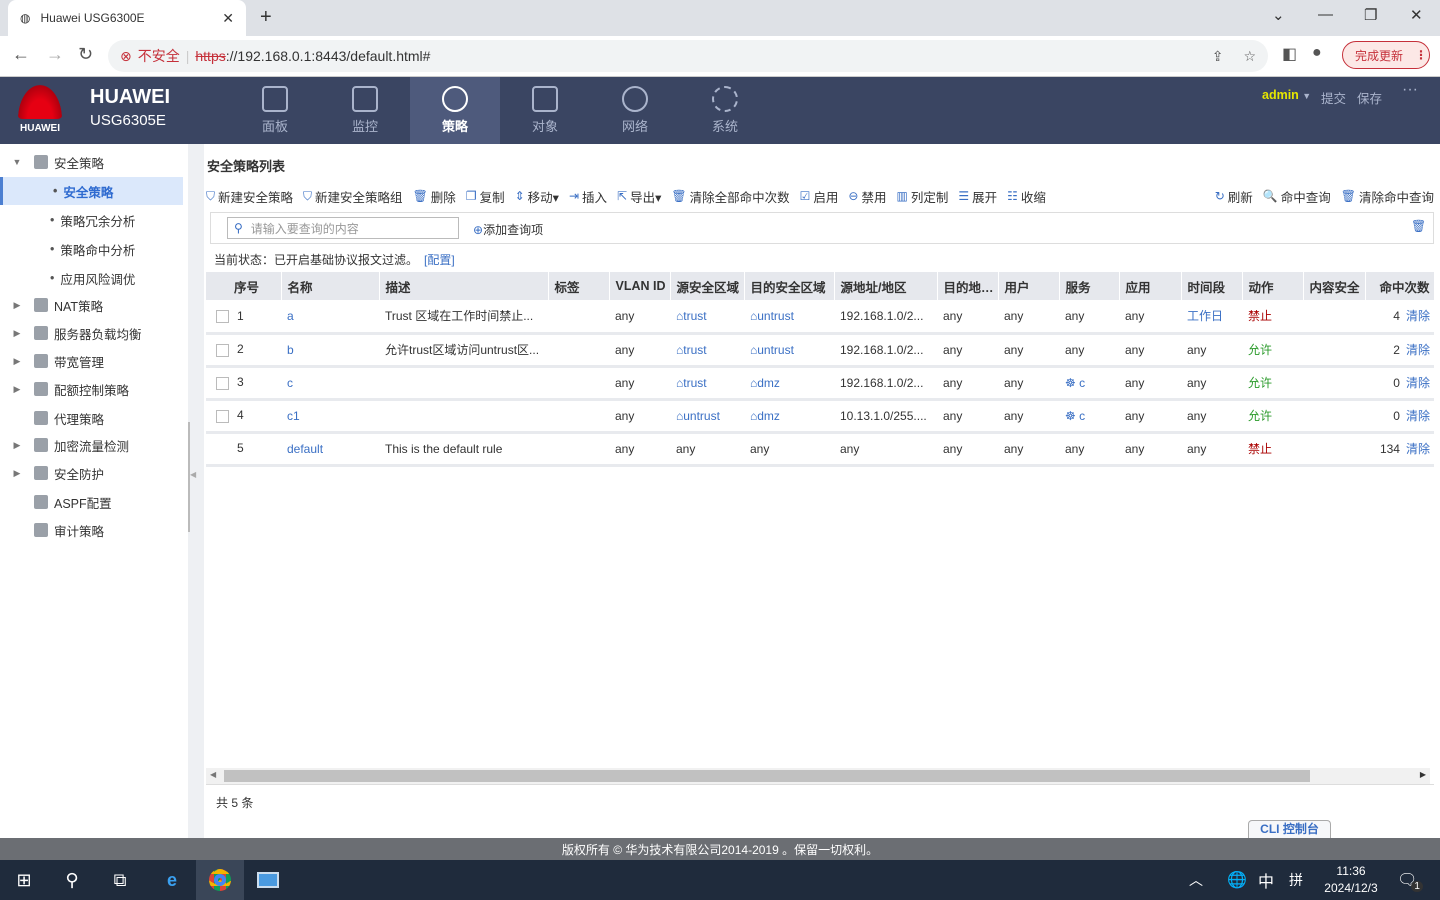 This screenshot has height=900, width=1440. What do you see at coordinates (1273, 286) in the screenshot?
I see `column-header: 动作` at bounding box center [1273, 286].